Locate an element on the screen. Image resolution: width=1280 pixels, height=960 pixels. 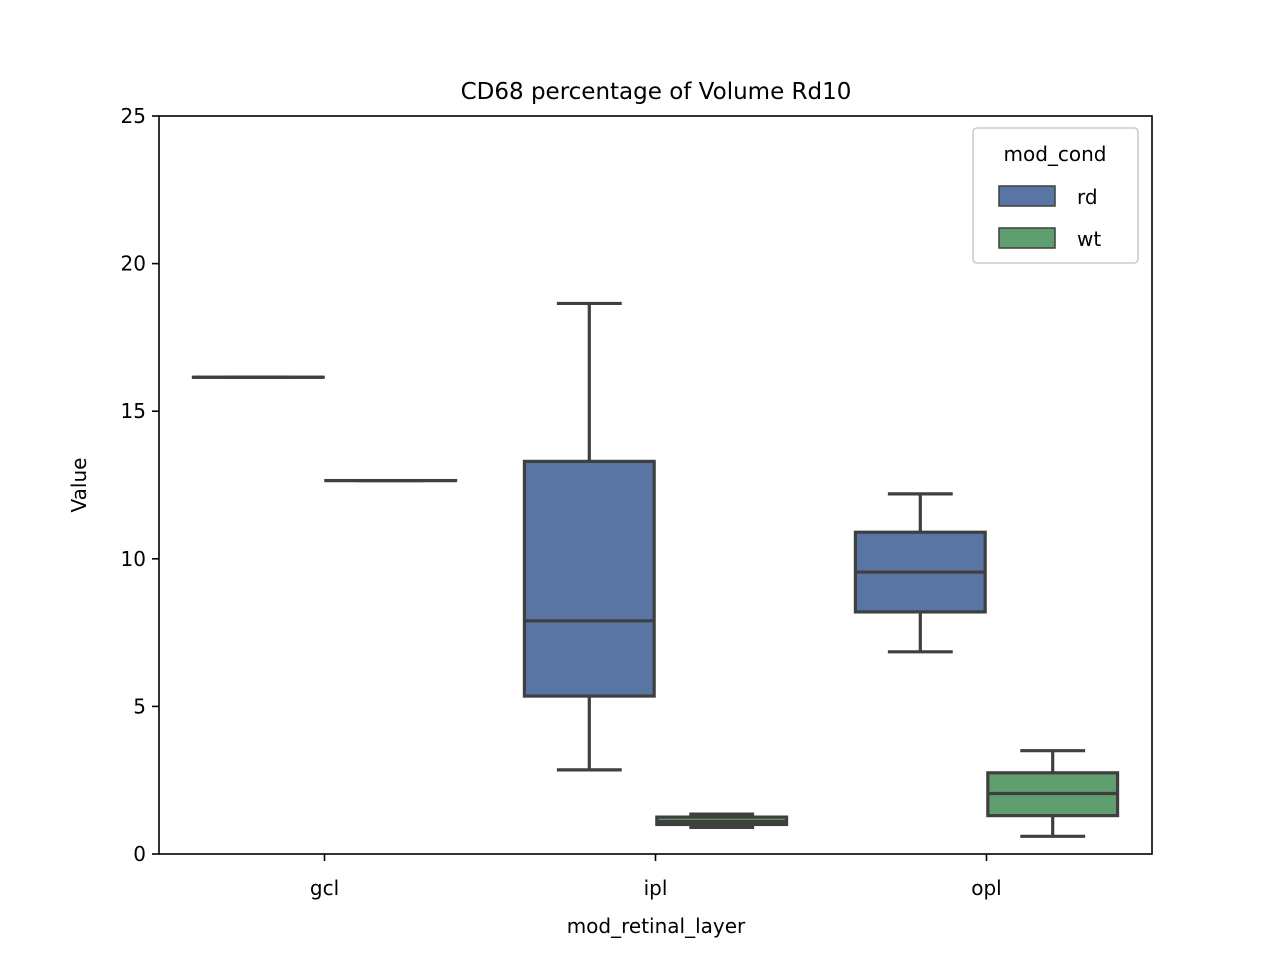
y-tick-label: 5 is located at coordinates (139, 706).